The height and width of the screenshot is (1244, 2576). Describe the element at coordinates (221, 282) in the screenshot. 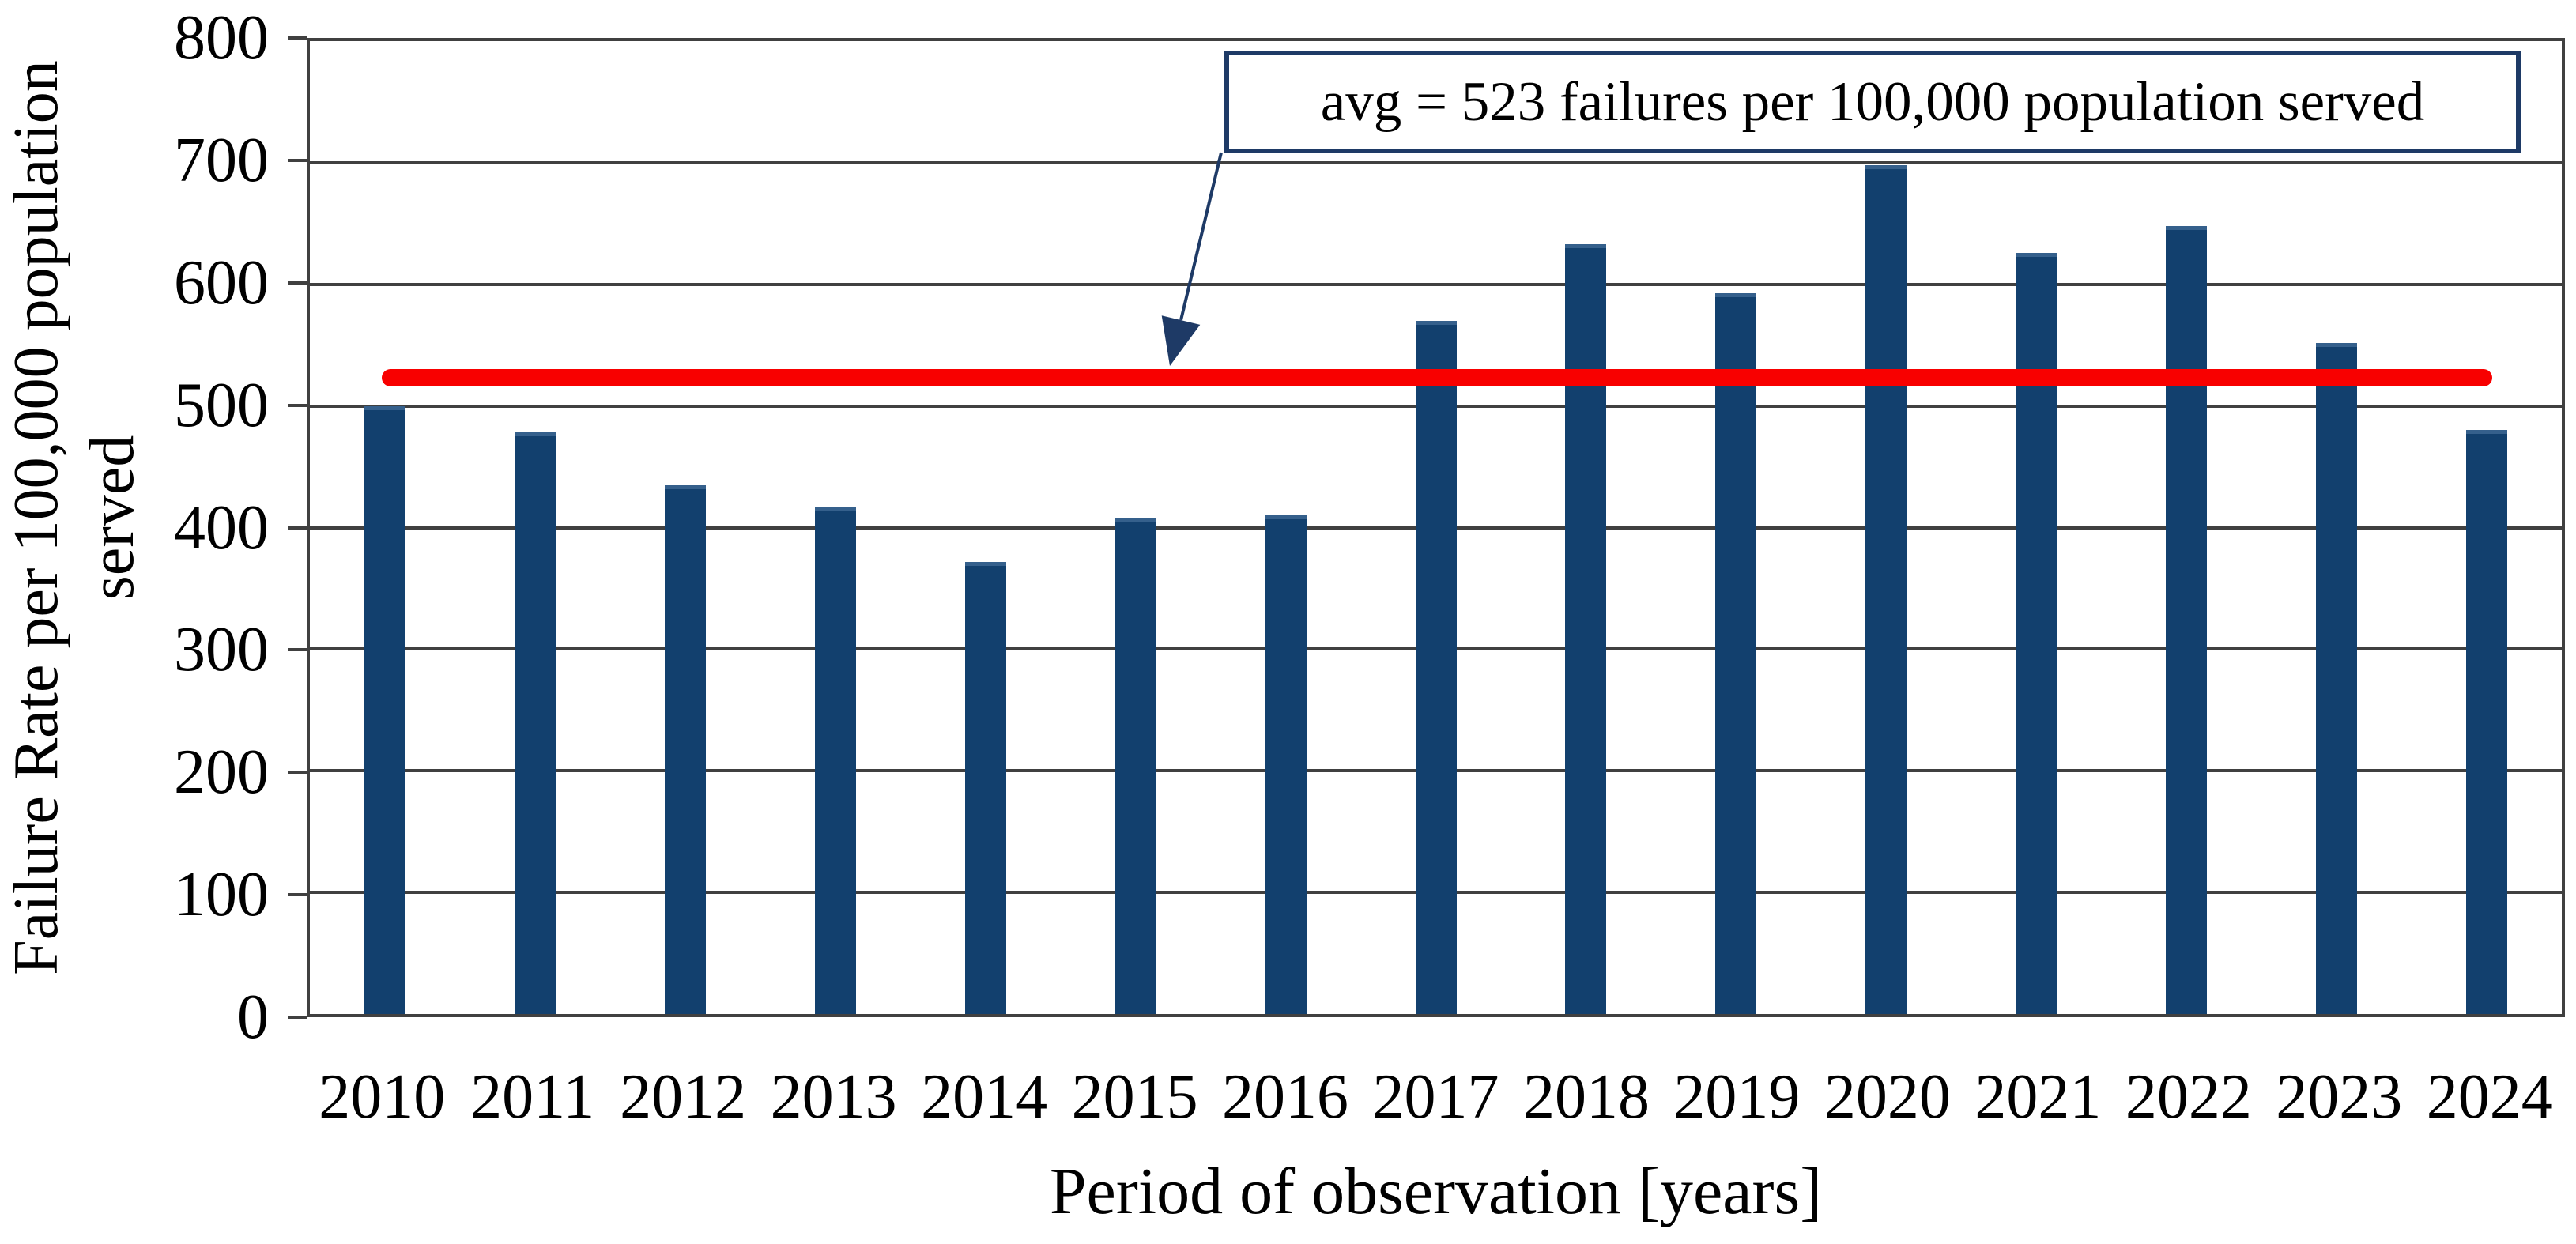

I see `y-tick-label: 600` at that location.